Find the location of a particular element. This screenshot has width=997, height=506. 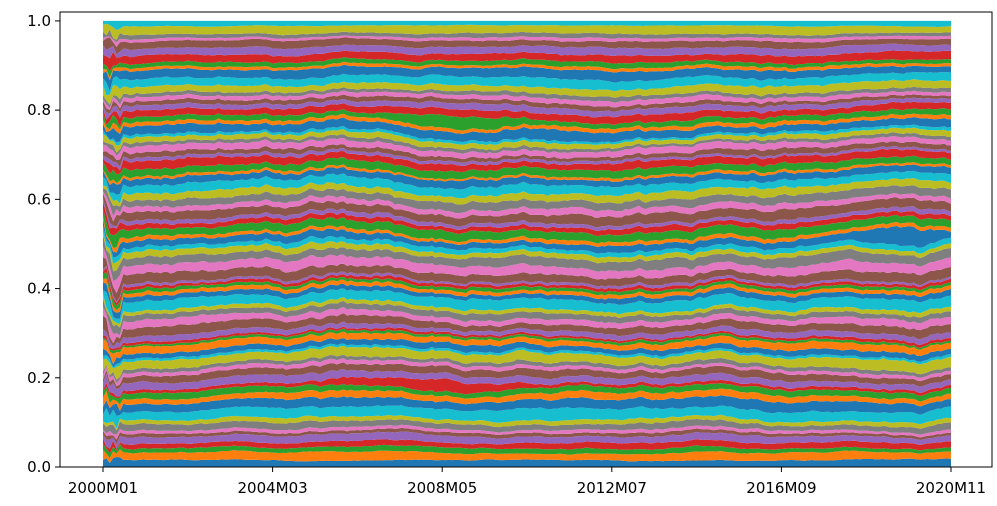

x-tick-label: 2020M11 is located at coordinates (951, 488).